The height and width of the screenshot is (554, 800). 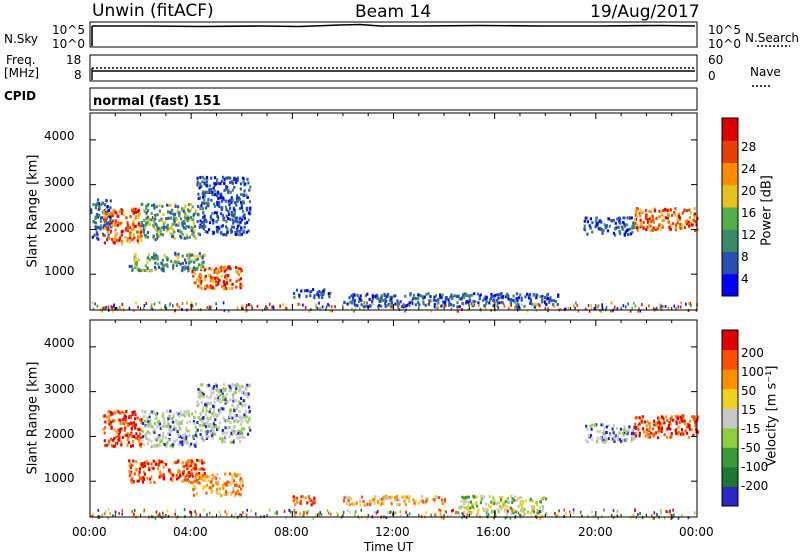 I want to click on power-cbar-label: Power [dB], so click(x=767, y=210).